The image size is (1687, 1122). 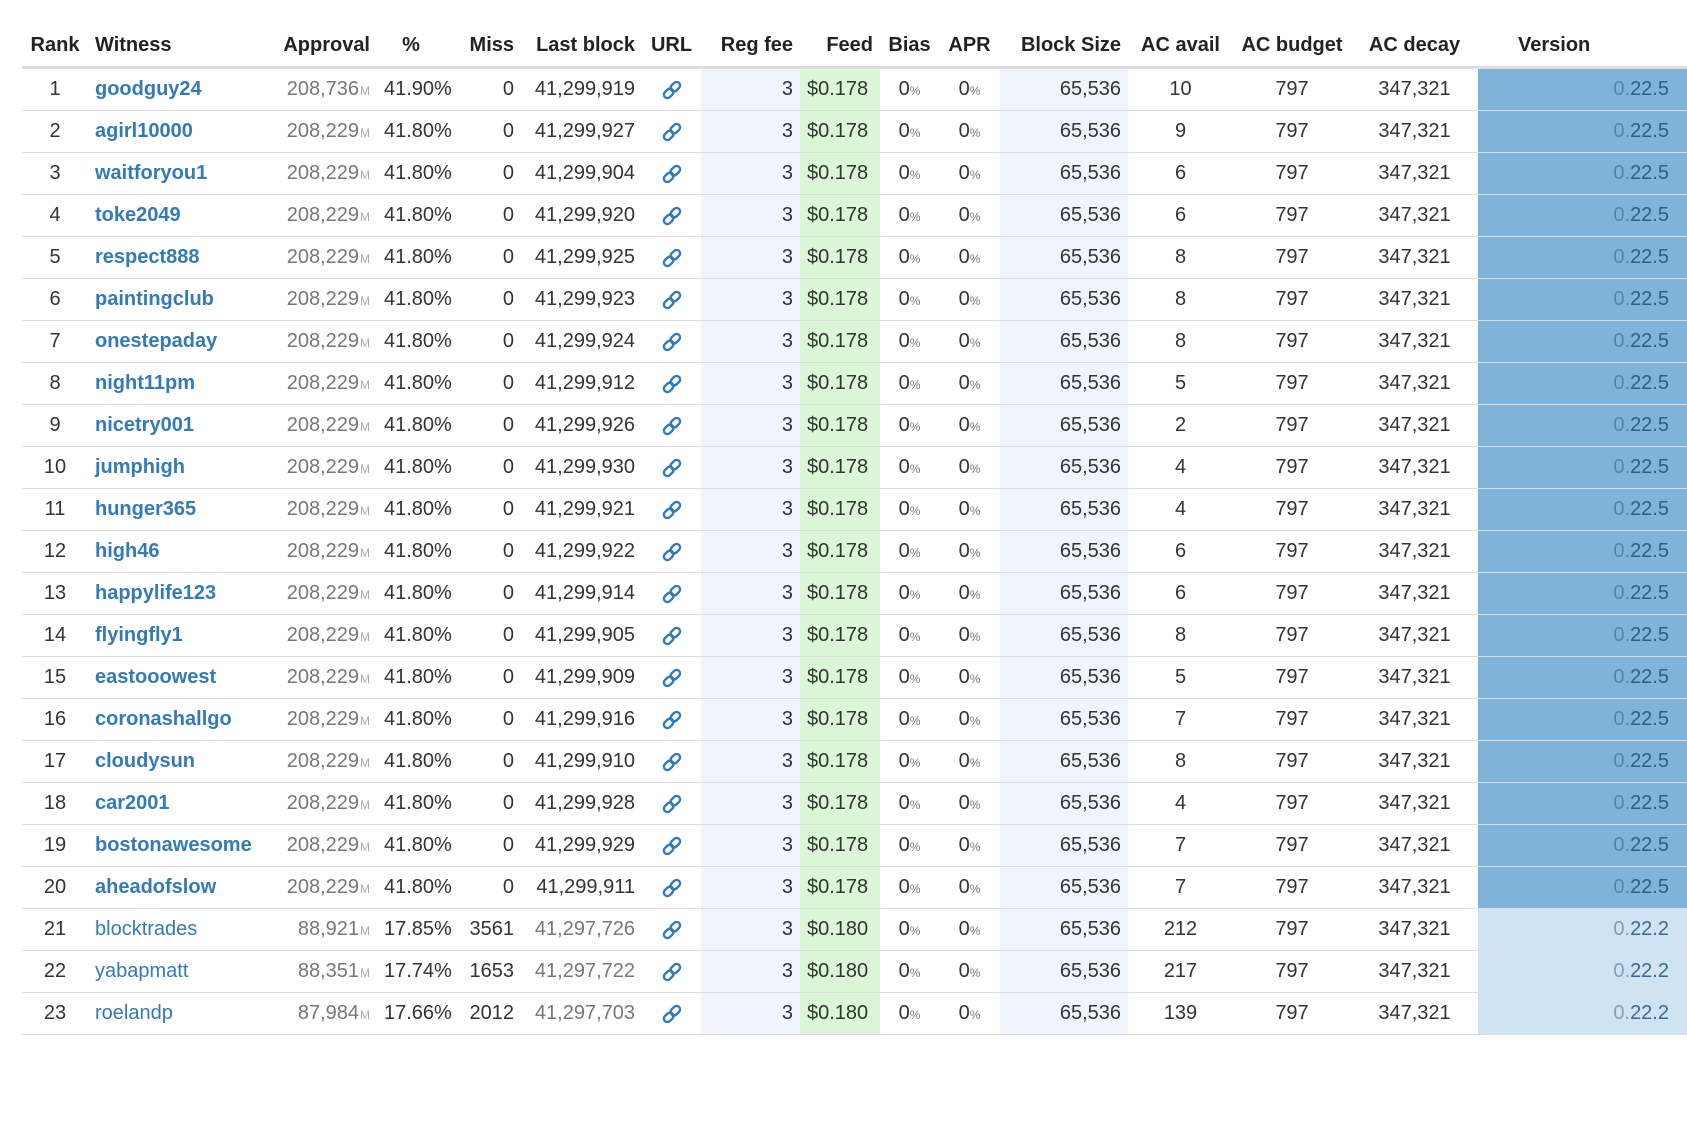 What do you see at coordinates (156, 341) in the screenshot?
I see `witness-link: onestepaday` at bounding box center [156, 341].